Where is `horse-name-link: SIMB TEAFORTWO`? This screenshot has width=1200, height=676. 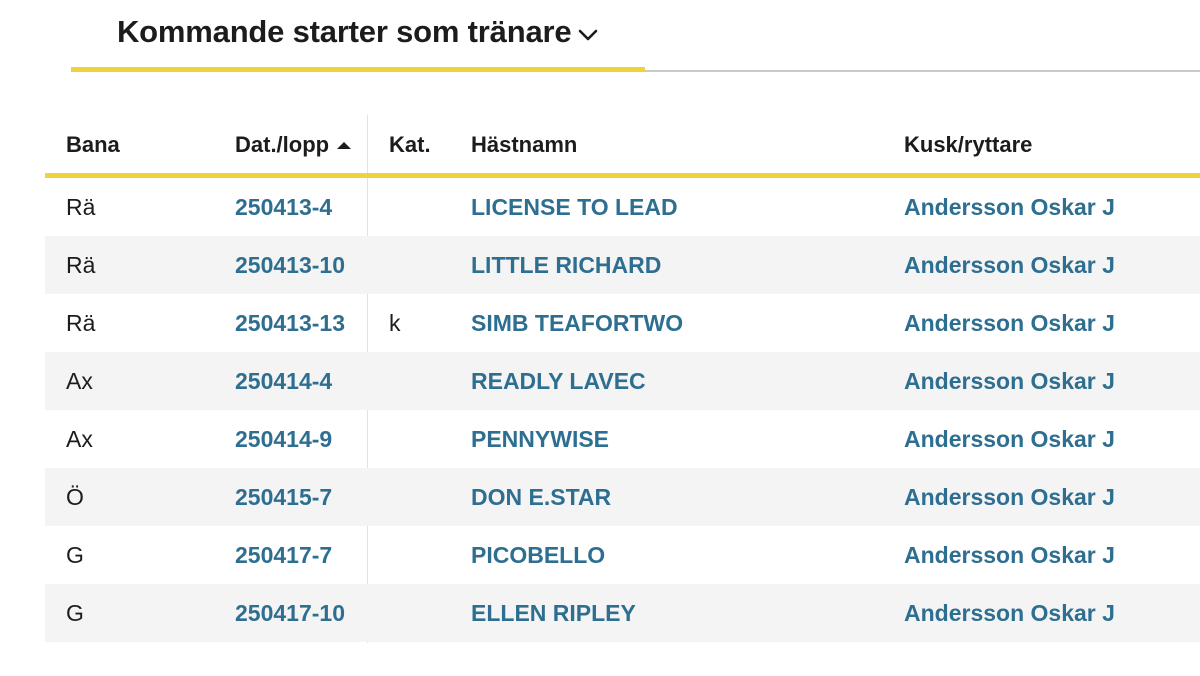 horse-name-link: SIMB TEAFORTWO is located at coordinates (577, 323).